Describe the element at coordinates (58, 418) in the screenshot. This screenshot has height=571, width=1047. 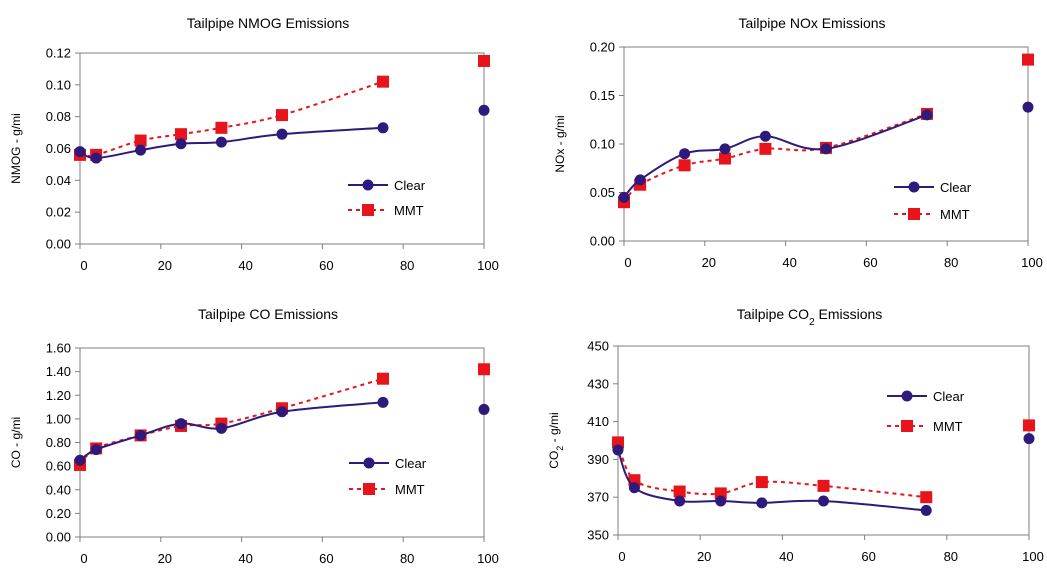
I see `y-tick-label: 1.00` at that location.